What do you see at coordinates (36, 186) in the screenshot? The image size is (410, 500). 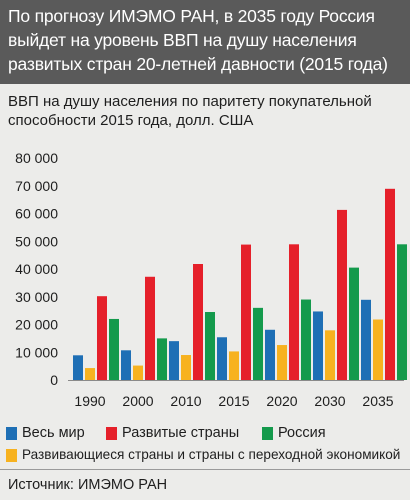 I see `y-tick-label: 70 000` at bounding box center [36, 186].